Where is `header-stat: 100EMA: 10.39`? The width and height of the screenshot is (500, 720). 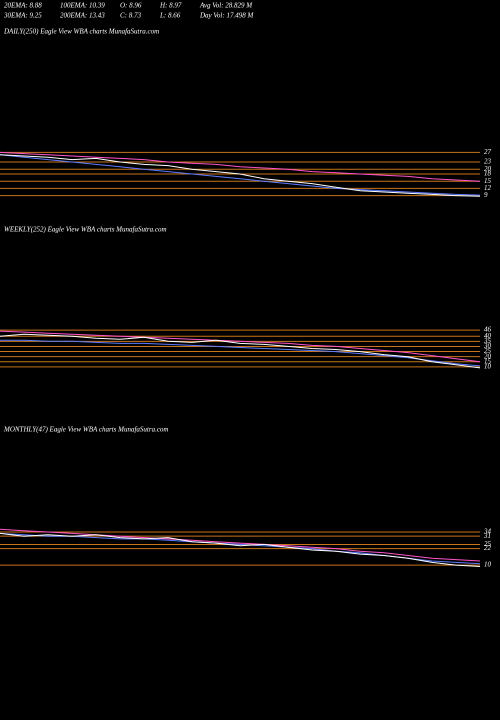 header-stat: 100EMA: 10.39 is located at coordinates (82, 6).